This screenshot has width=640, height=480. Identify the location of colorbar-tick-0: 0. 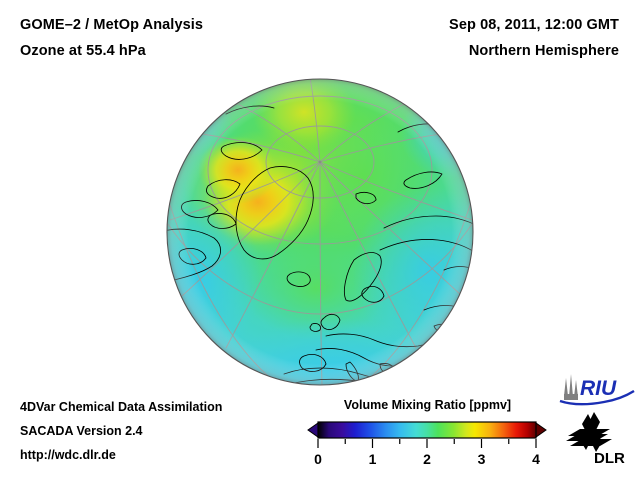
(318, 459).